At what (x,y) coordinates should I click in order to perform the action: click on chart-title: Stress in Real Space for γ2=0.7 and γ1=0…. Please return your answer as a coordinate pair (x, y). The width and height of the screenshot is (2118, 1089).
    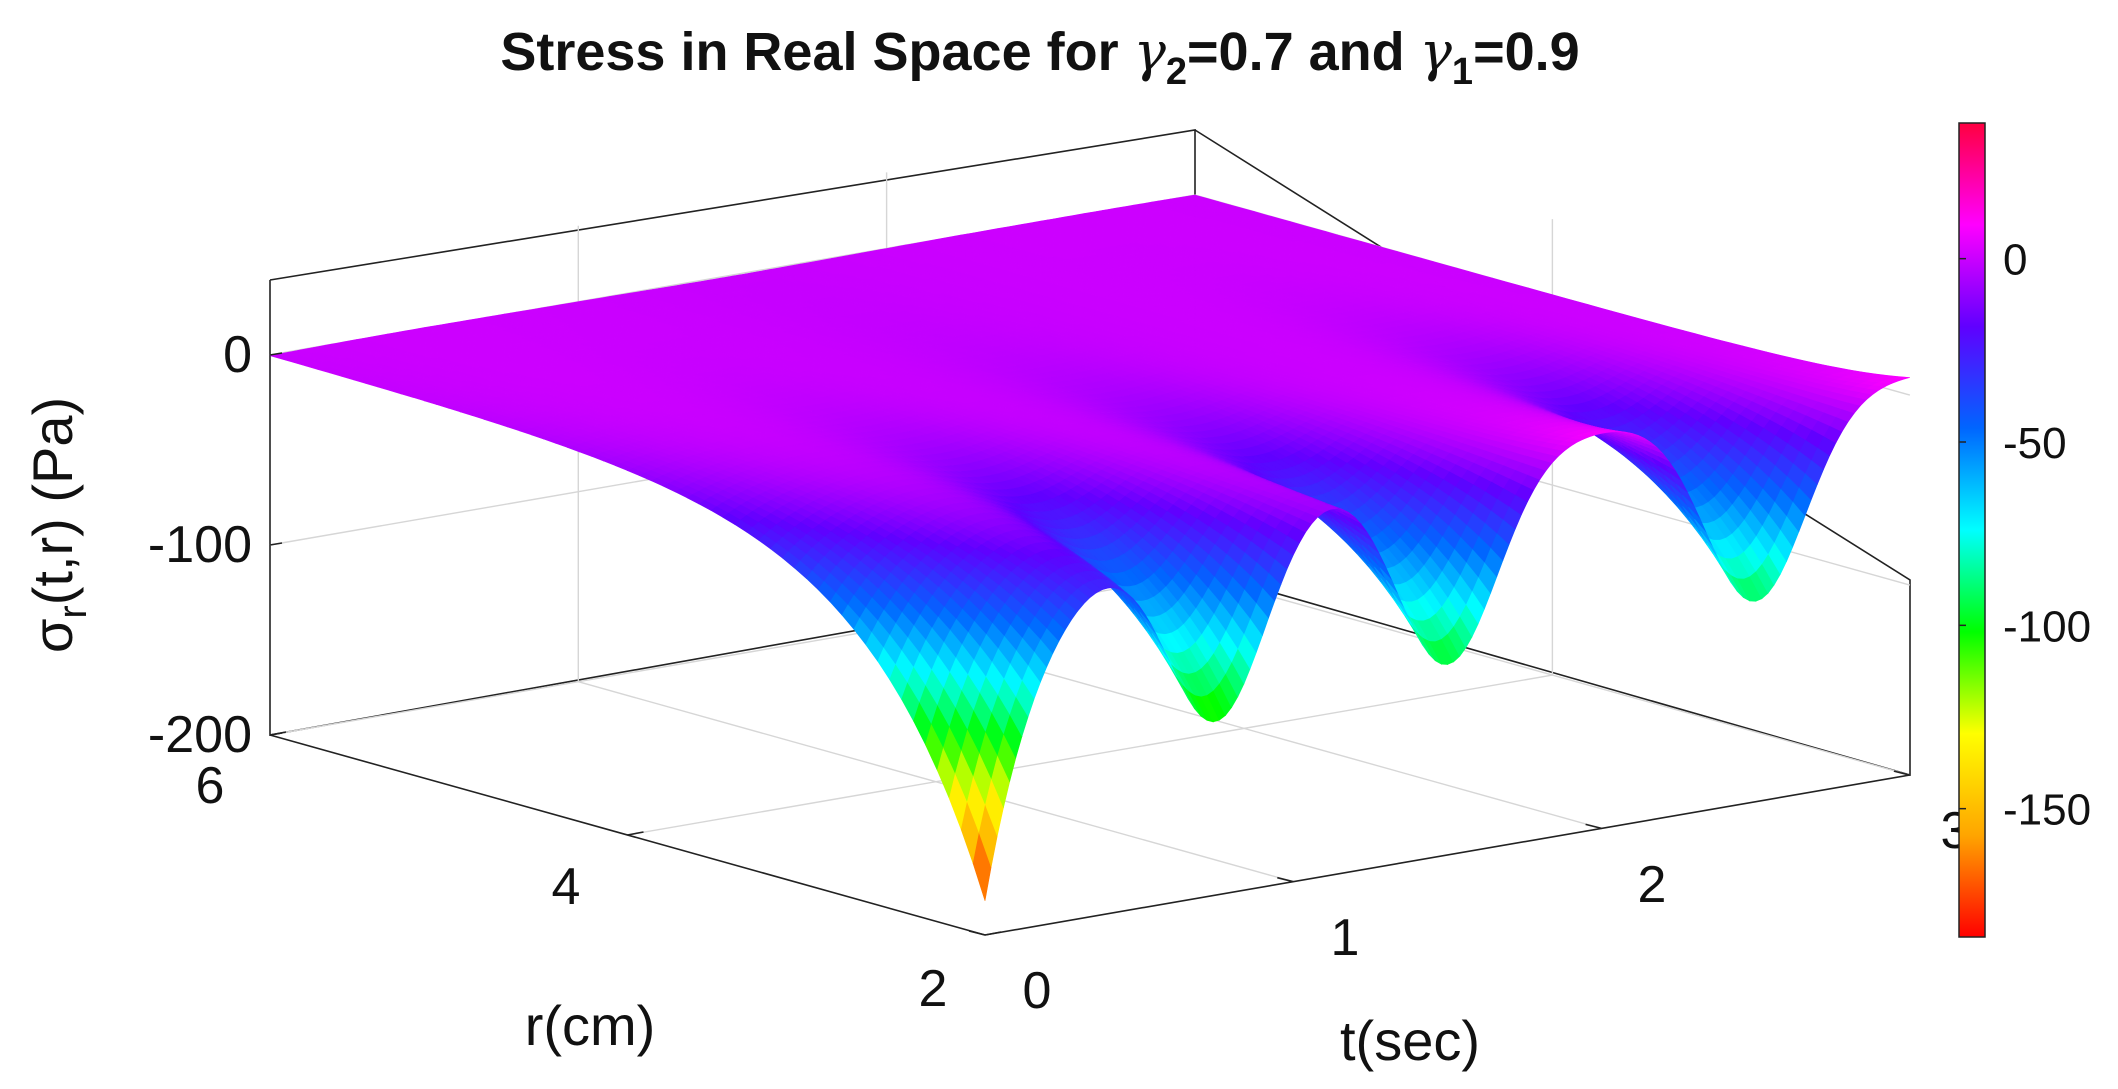
    Looking at the image, I should click on (1039, 56).